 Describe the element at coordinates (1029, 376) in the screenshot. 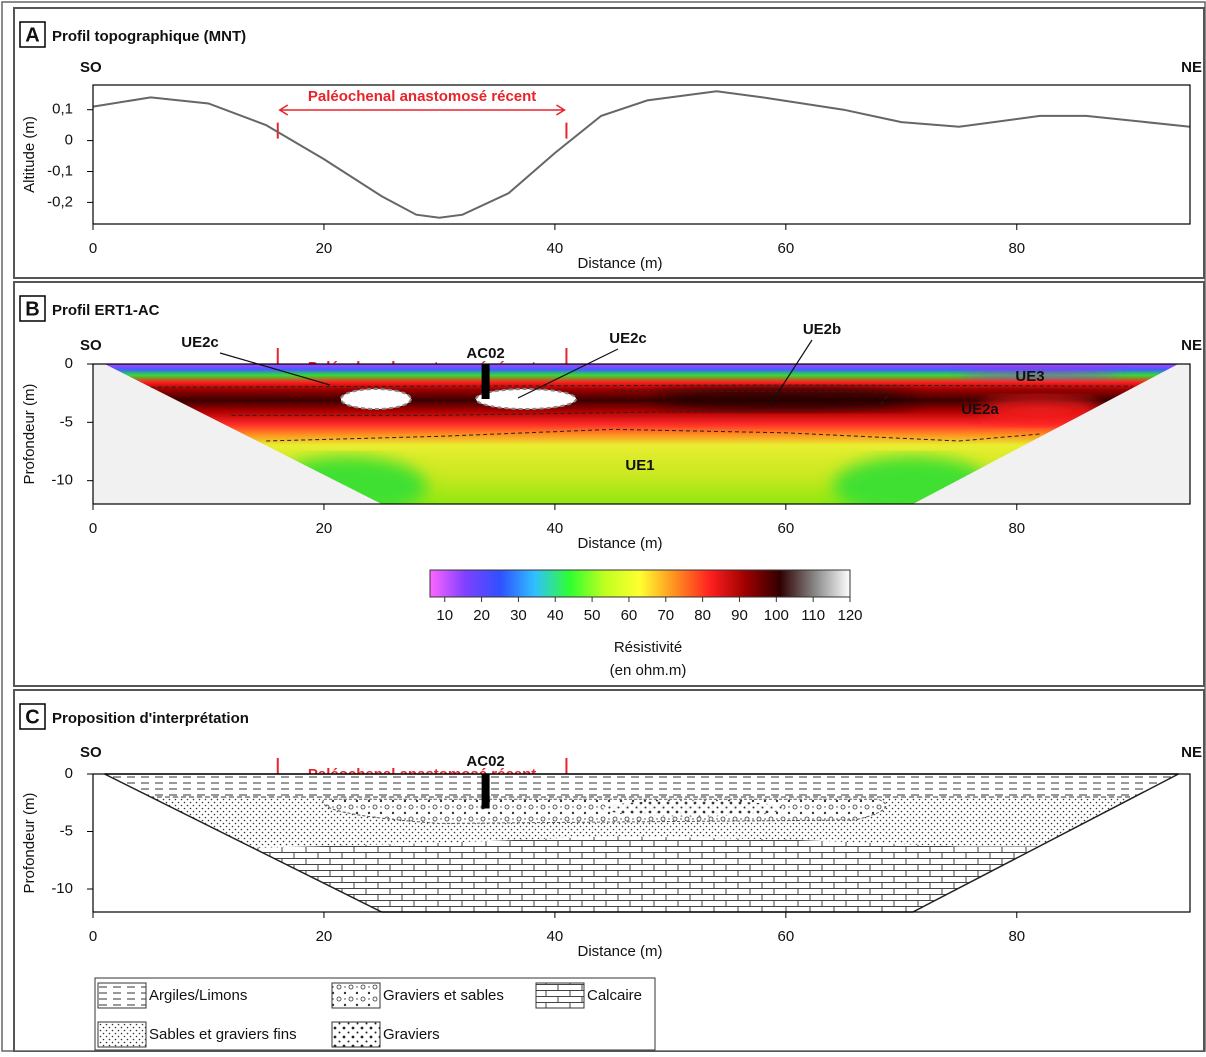

I see `unit-label: UE3` at that location.